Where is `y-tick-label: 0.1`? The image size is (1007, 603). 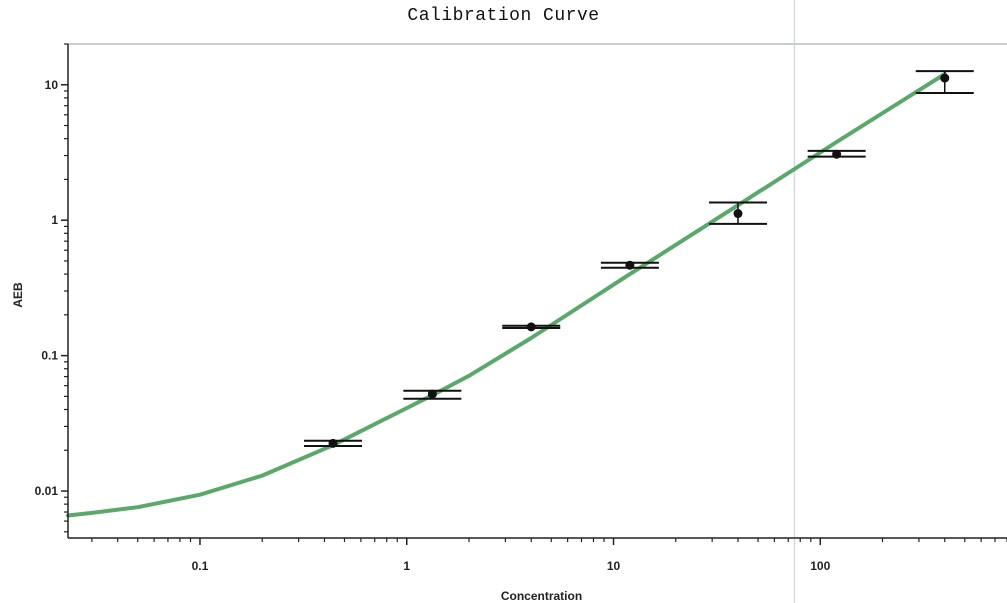
y-tick-label: 0.1 is located at coordinates (49, 356).